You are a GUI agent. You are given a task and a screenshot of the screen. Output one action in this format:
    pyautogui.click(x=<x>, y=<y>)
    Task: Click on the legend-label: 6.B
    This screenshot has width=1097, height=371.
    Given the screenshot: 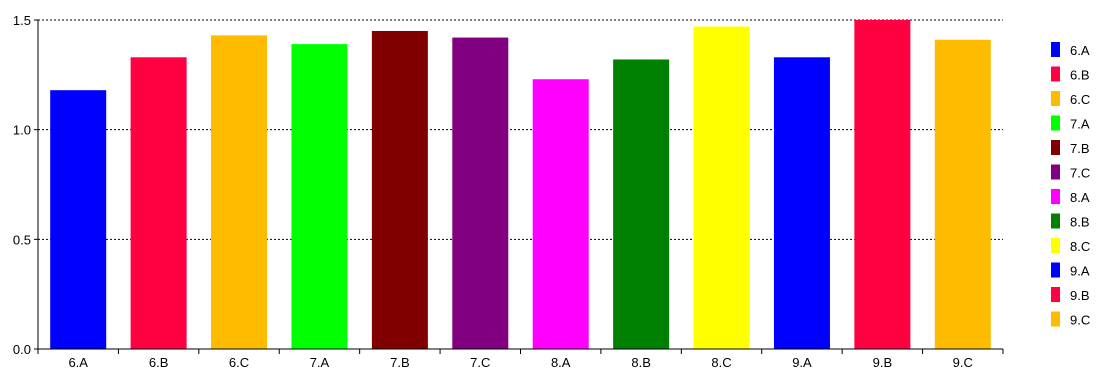 What is the action you would take?
    pyautogui.click(x=1080, y=75)
    